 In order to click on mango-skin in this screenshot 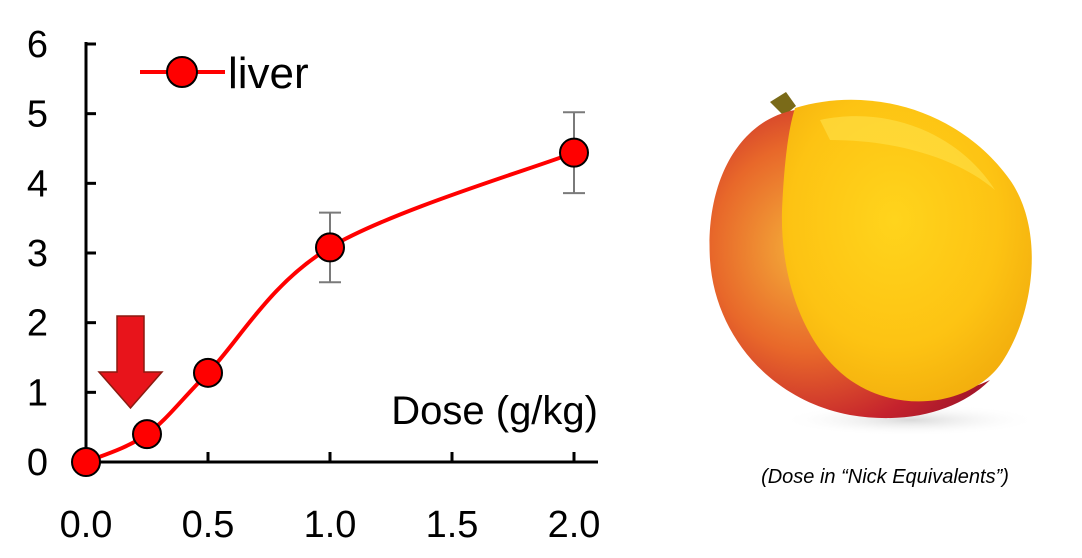, I will do `click(849, 264)`.